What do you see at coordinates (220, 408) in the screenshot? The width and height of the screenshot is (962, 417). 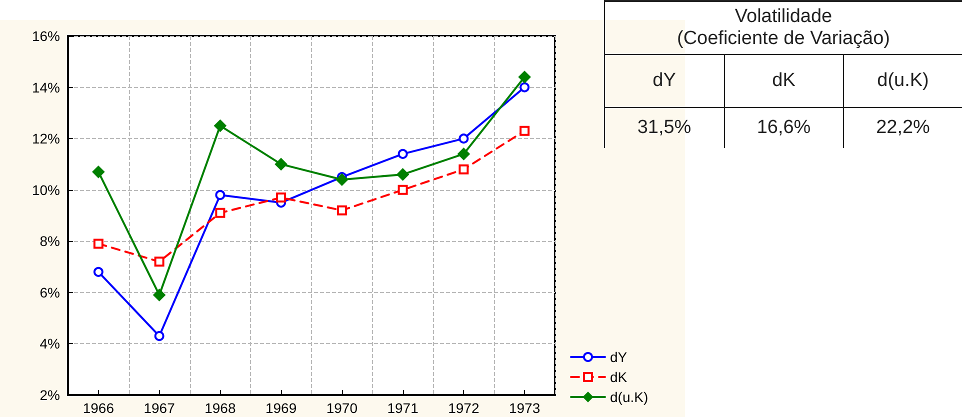 I see `x-tick-label: 1968` at bounding box center [220, 408].